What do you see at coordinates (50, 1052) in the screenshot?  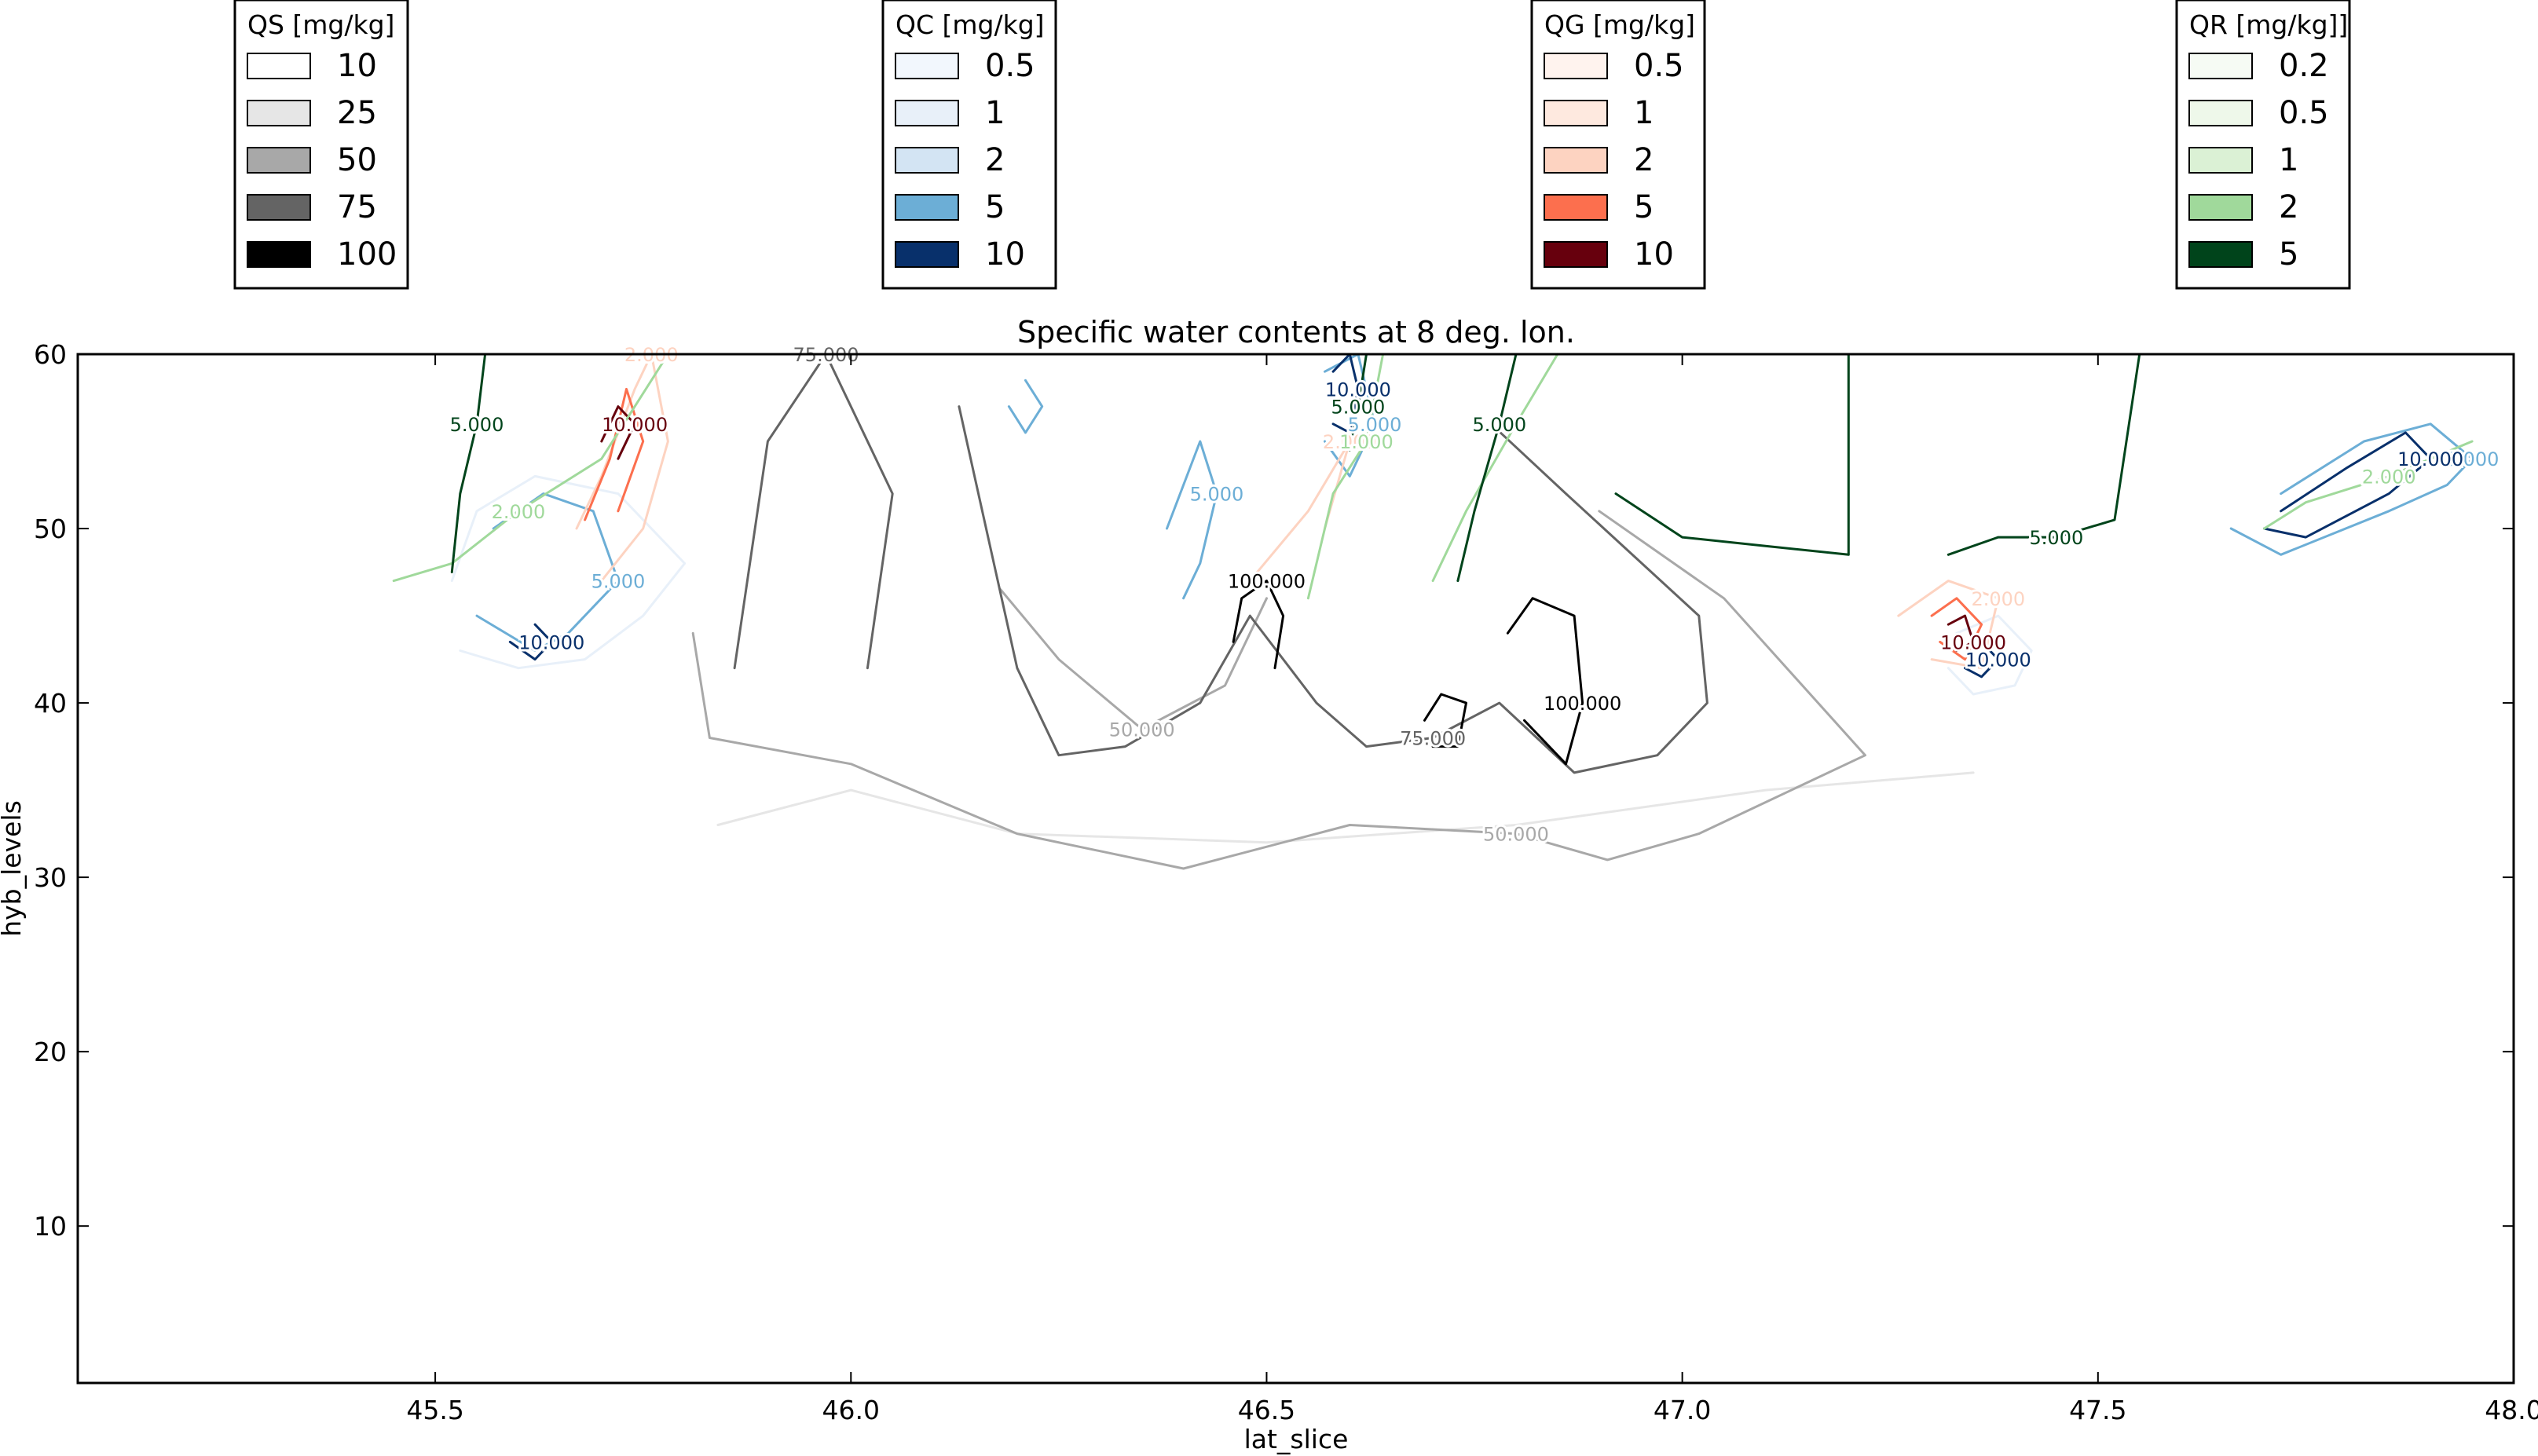 I see `y-tick-label: 20` at bounding box center [50, 1052].